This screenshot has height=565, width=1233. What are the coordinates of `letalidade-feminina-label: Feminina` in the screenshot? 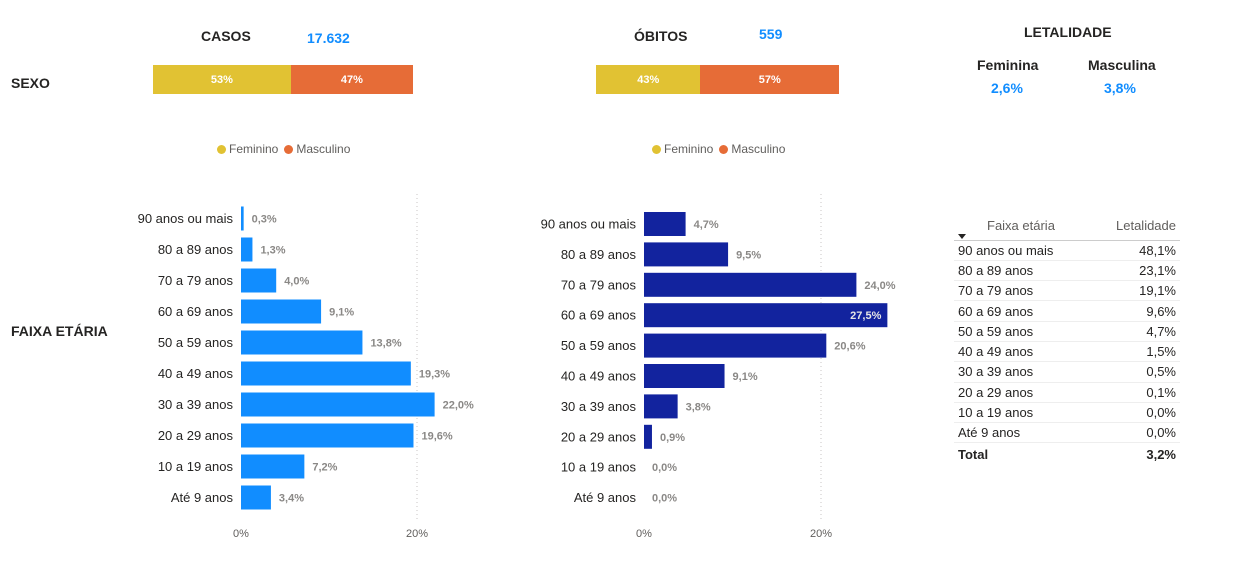 It's located at (1008, 65).